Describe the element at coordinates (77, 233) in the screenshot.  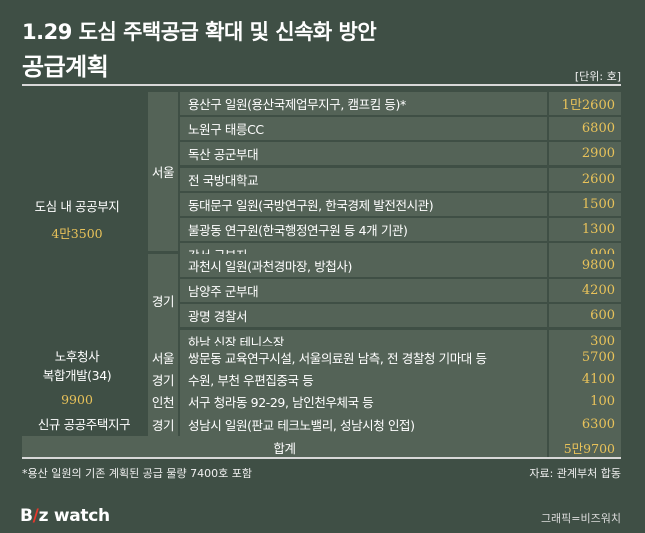
I see `group-total: 4만3500` at that location.